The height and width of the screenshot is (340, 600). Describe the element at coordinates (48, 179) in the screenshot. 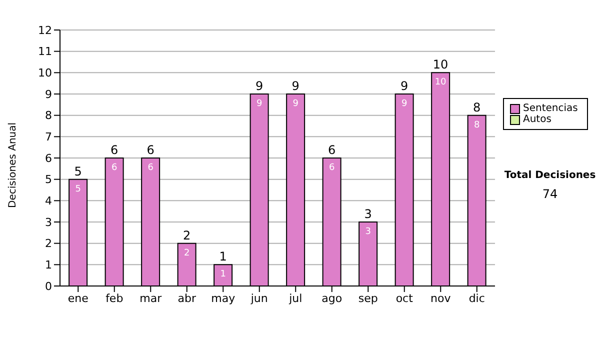

I see `y-tick-label: 5` at that location.